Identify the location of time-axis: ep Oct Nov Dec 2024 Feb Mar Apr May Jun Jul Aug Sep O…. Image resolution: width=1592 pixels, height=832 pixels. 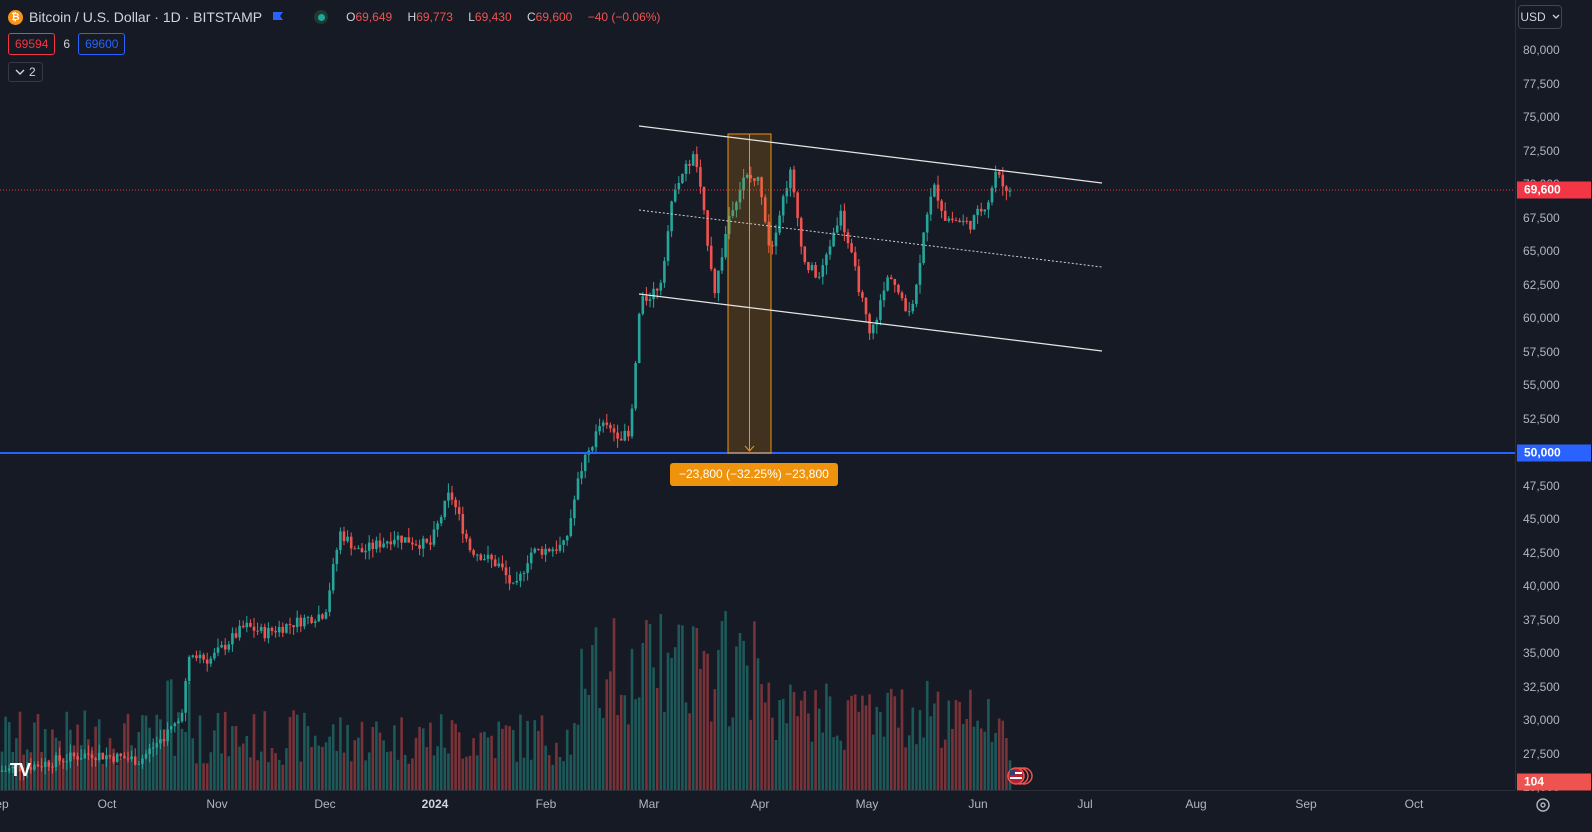
(757, 811).